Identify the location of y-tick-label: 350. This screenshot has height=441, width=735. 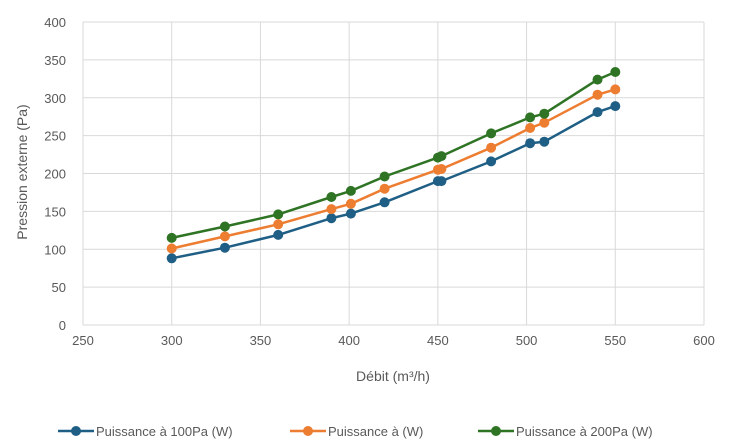
(55, 60).